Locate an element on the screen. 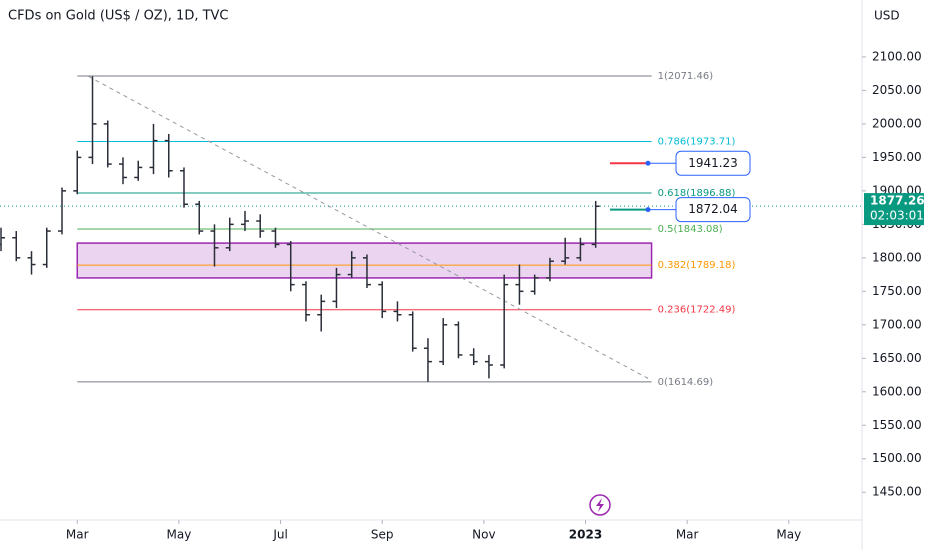 This screenshot has width=932, height=550. x-tick-label: Nov is located at coordinates (483, 535).